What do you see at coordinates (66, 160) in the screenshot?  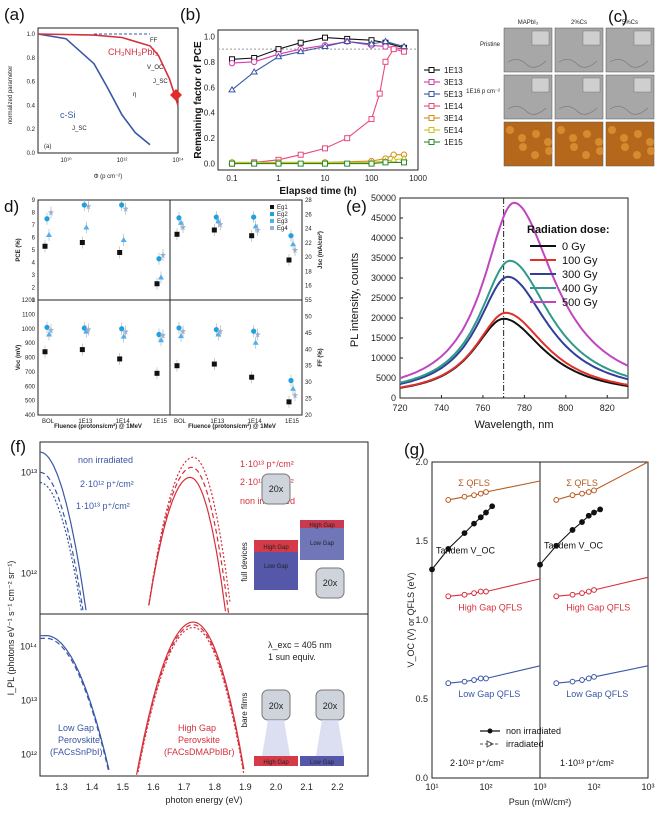 I see `a-xtick: 10¹⁰` at bounding box center [66, 160].